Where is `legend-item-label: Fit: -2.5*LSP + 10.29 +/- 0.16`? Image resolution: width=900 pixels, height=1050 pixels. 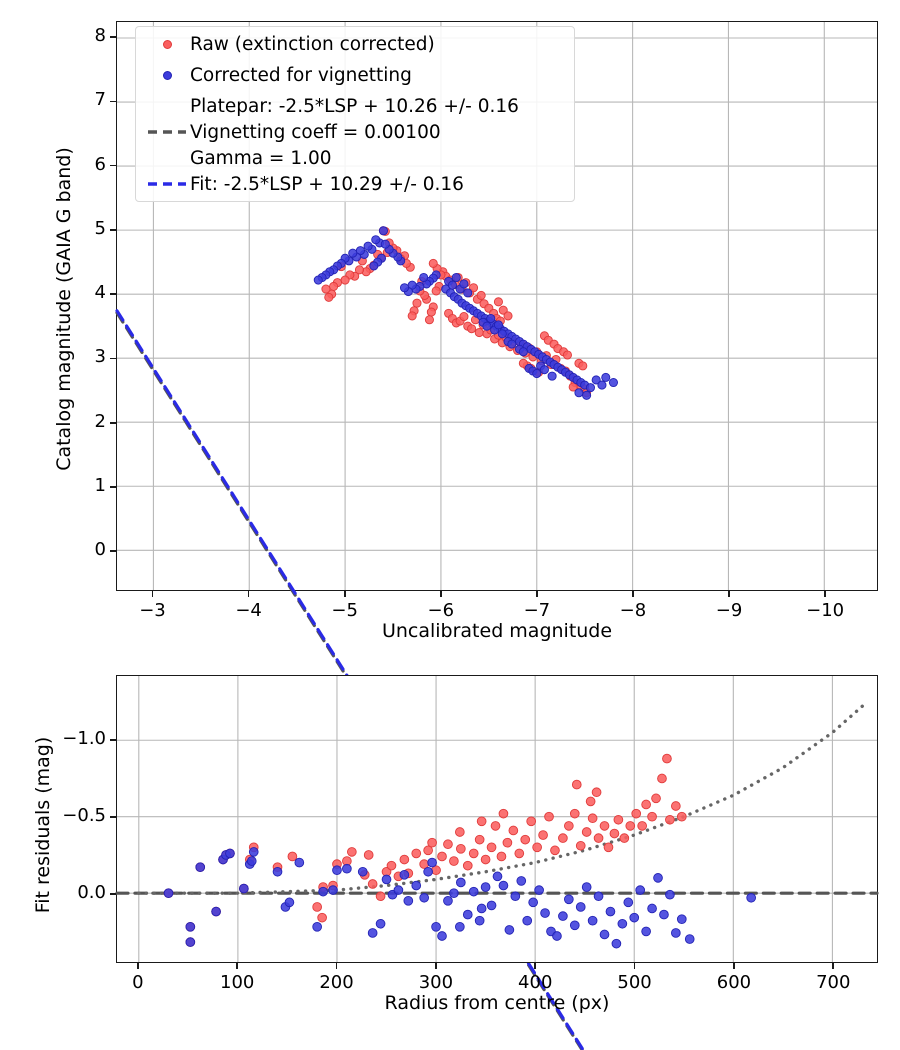 legend-item-label: Fit: -2.5*LSP + 10.29 +/- 0.16 is located at coordinates (327, 184).